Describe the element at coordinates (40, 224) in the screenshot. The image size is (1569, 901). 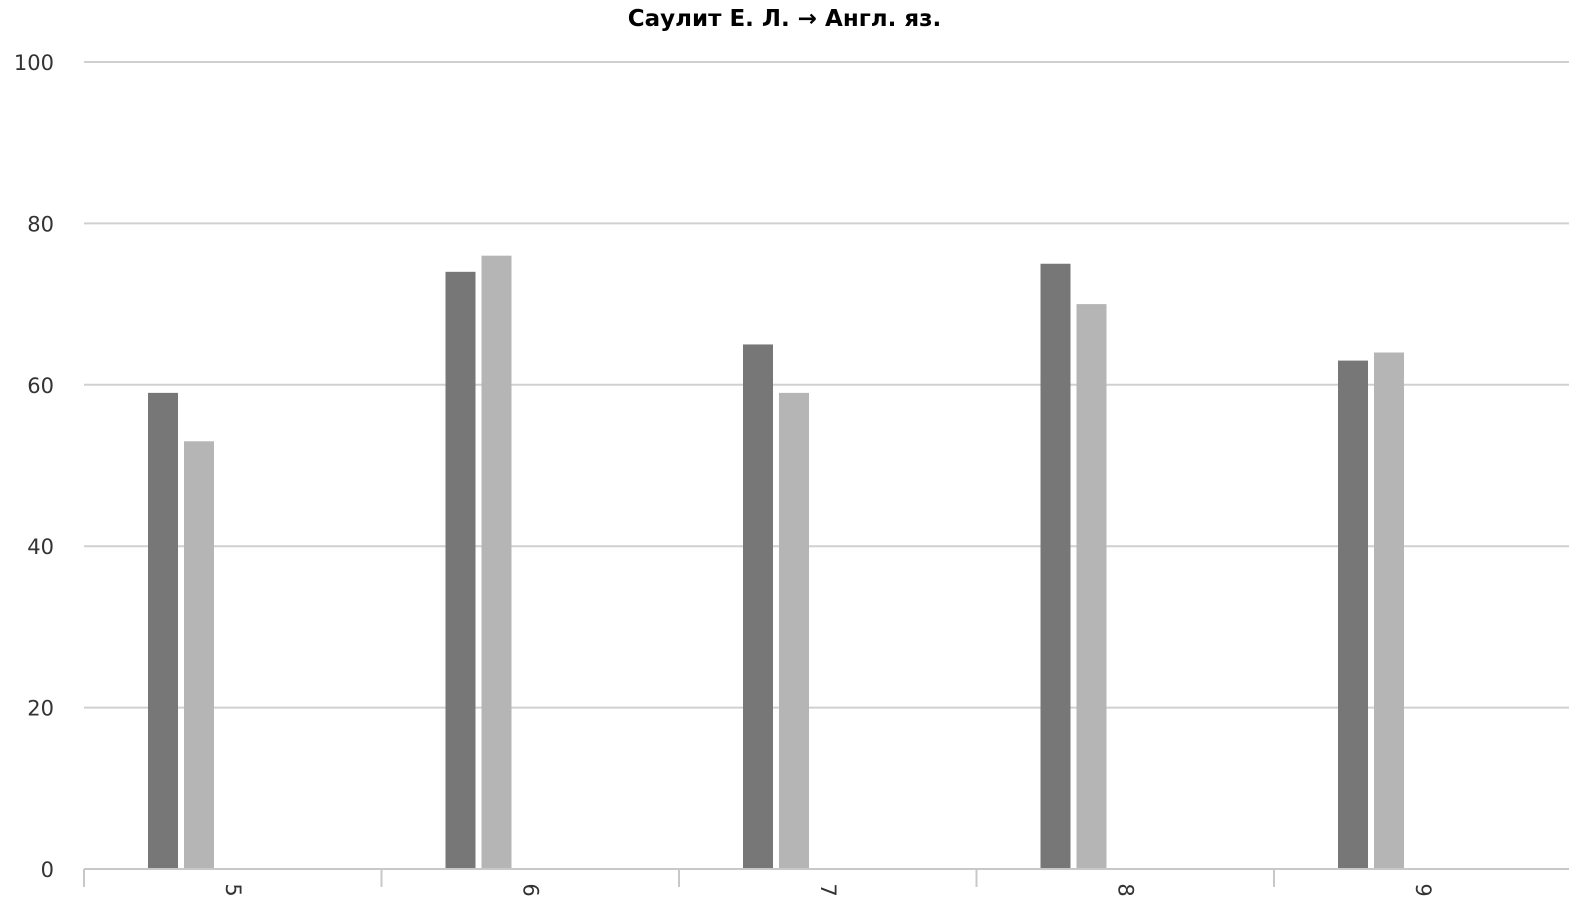
I see `y-tick-label: 80` at that location.